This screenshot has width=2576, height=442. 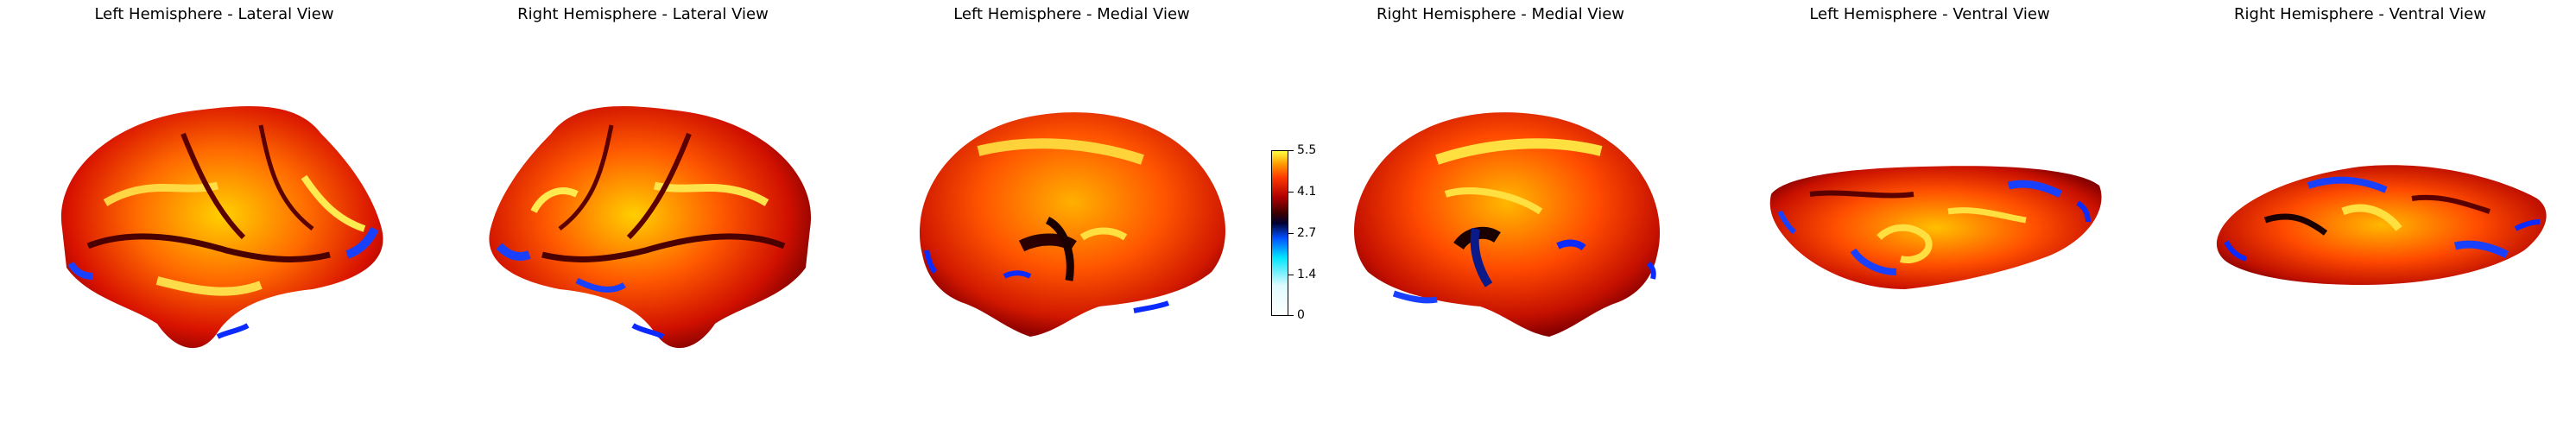 I want to click on panel-title: Left Hemisphere - Lateral View, so click(x=214, y=14).